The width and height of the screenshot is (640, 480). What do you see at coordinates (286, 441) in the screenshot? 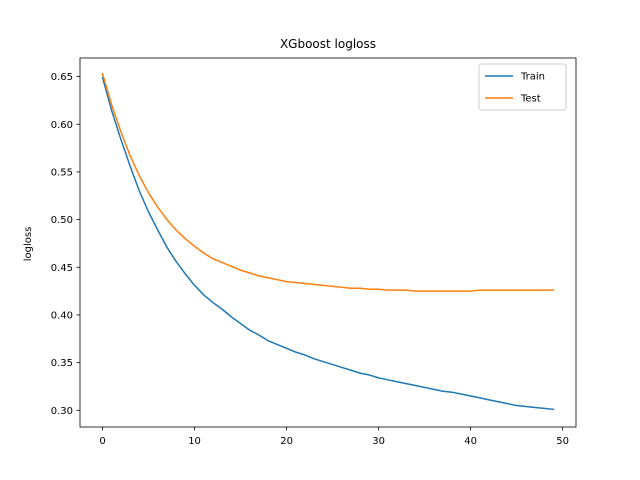
I see `x-tick-label: 20` at bounding box center [286, 441].